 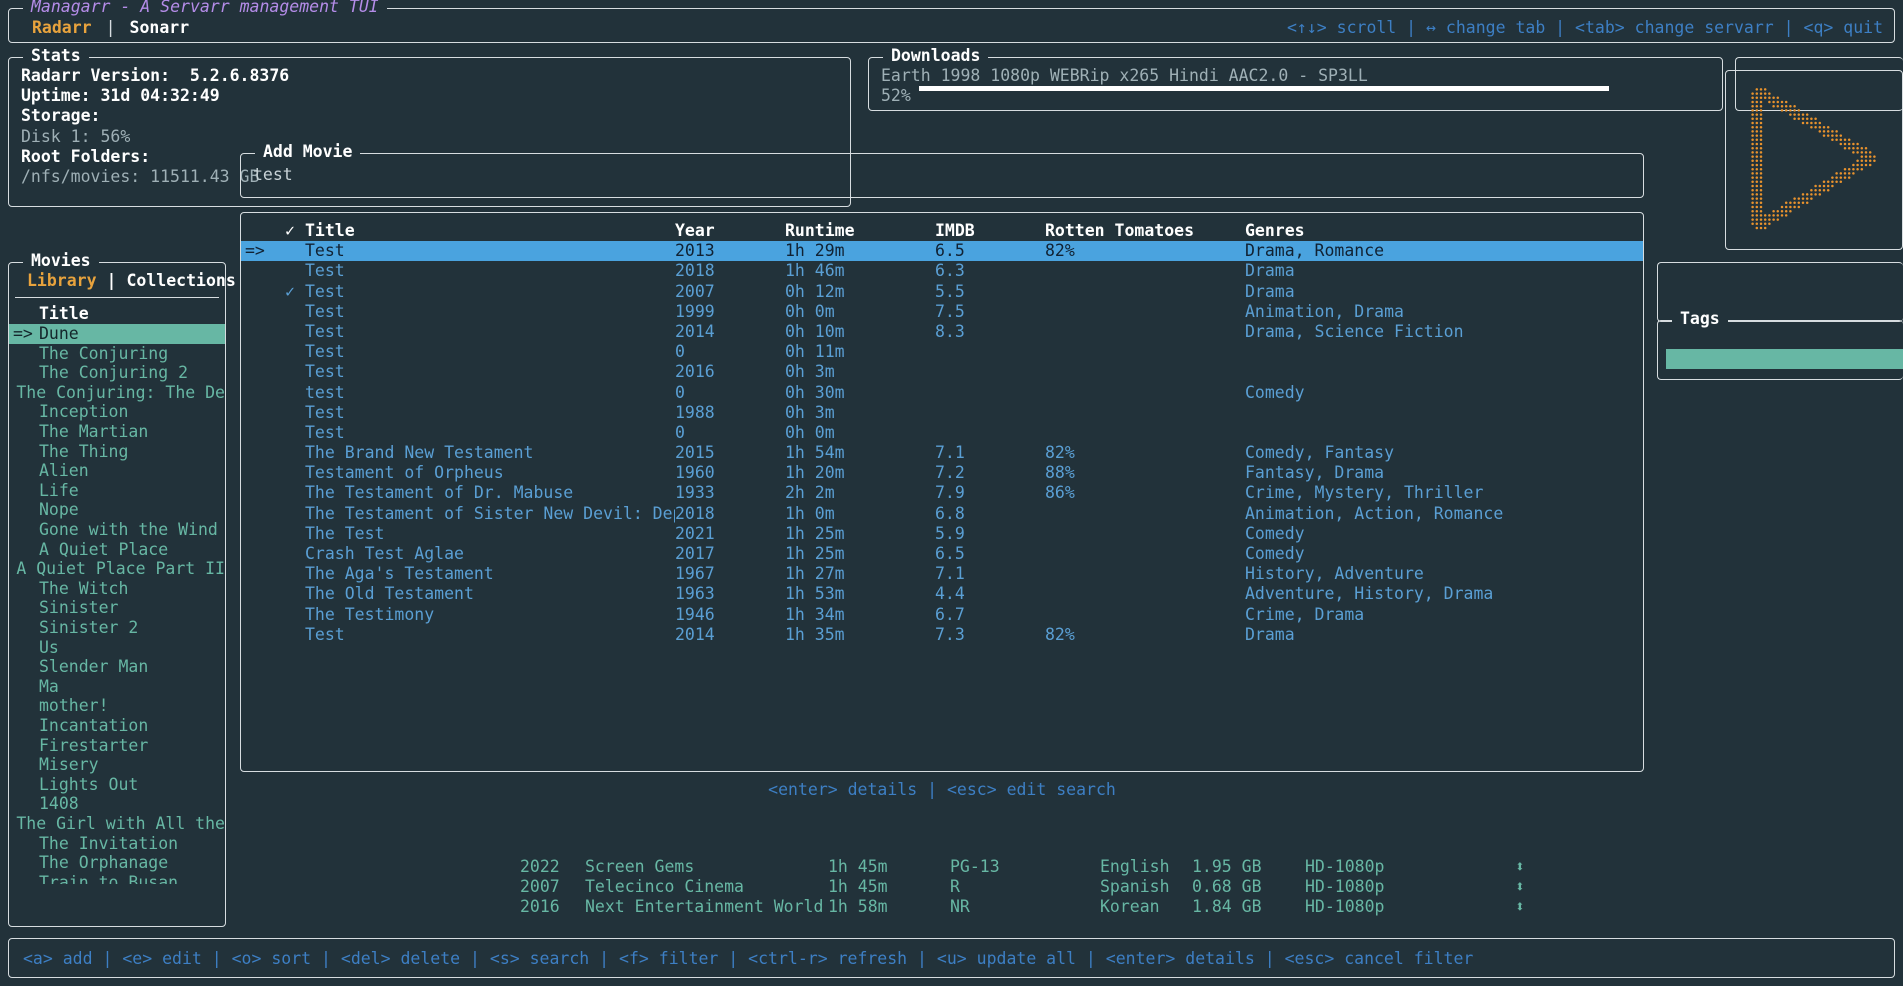 I want to click on detail-size: 1.84 GB, so click(x=1227, y=907).